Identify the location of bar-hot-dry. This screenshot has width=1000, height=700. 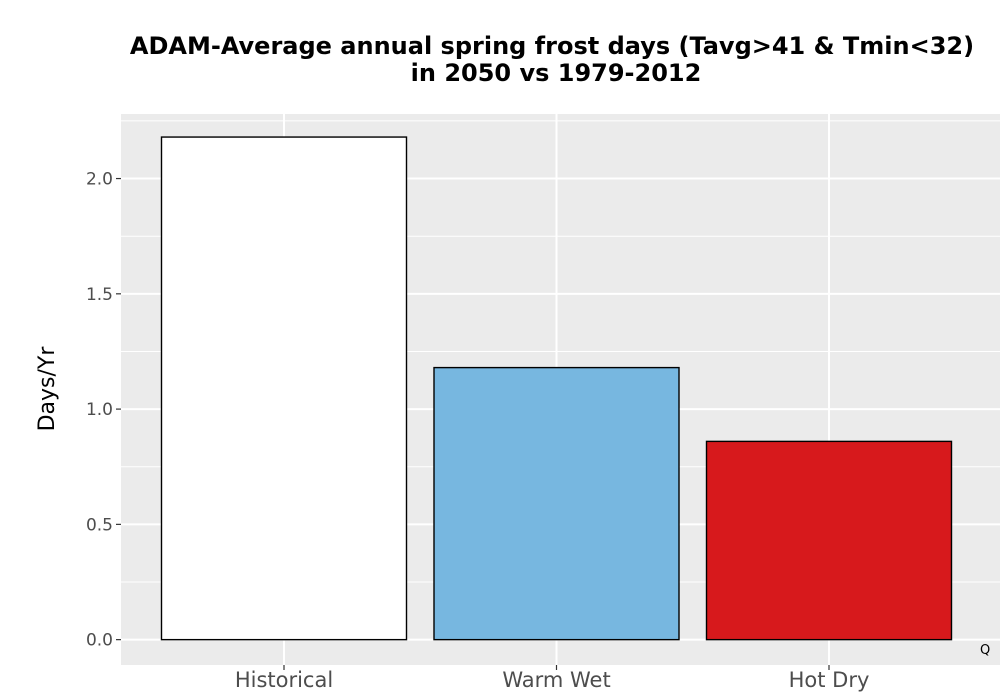
(829, 540).